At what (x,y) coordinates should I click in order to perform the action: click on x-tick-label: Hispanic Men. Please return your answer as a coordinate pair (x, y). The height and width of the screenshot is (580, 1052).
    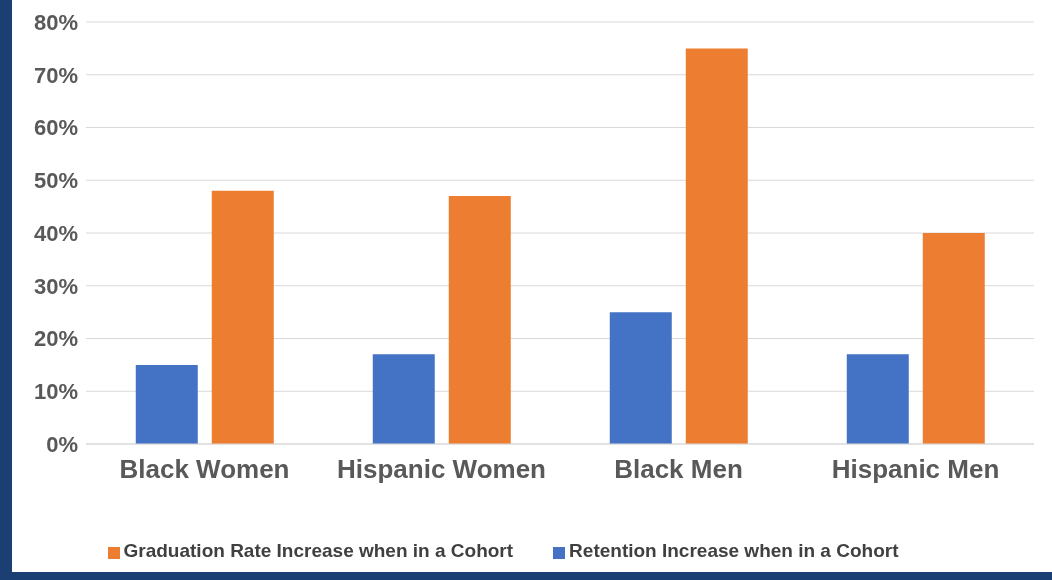
    Looking at the image, I should click on (915, 469).